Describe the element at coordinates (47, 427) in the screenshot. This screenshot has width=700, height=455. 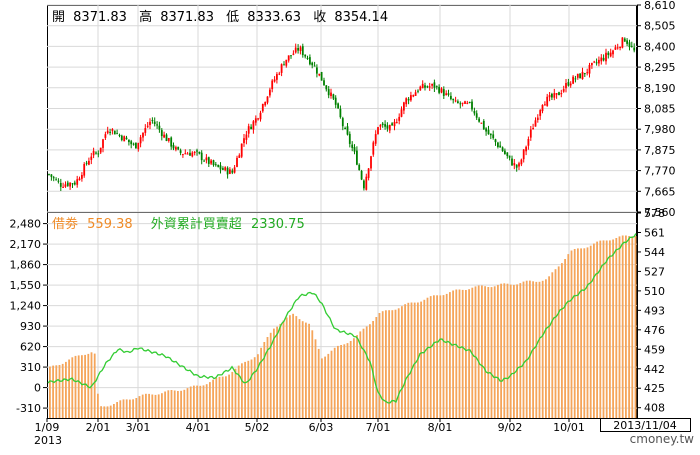
I see `x-tick-label: 1/09` at that location.